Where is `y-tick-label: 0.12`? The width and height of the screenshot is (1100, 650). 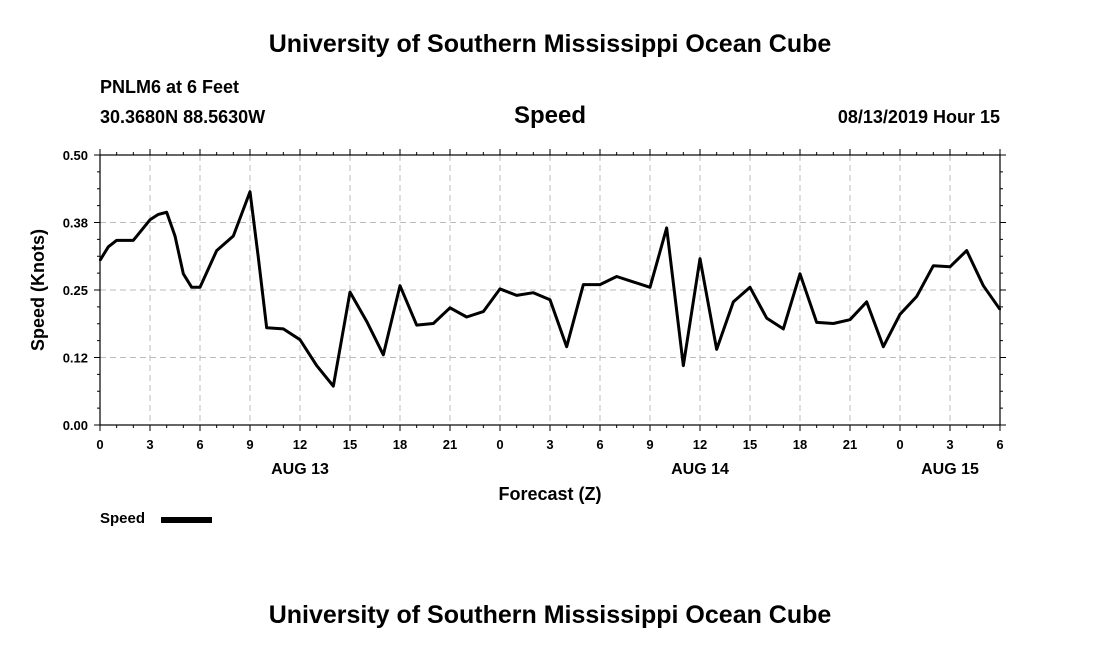
y-tick-label: 0.12 is located at coordinates (75, 358).